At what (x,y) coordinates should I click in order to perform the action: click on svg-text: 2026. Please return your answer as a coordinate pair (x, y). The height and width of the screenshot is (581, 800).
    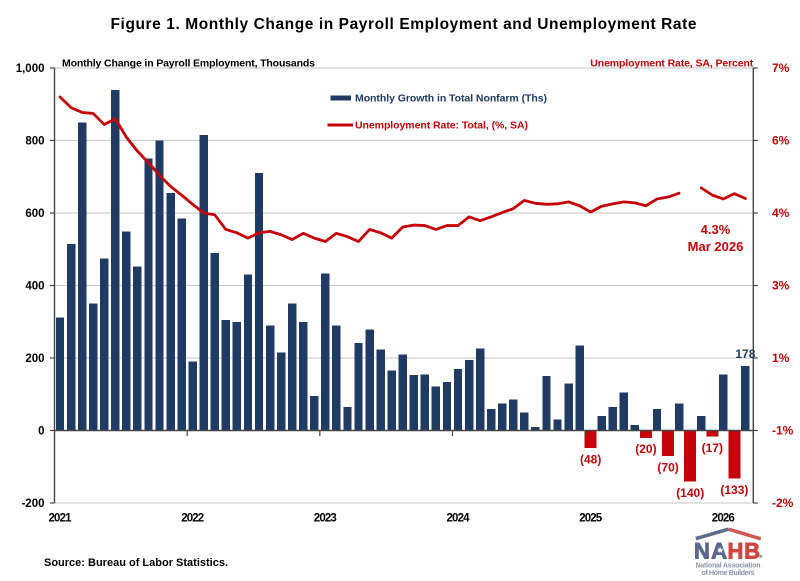
    Looking at the image, I should click on (723, 519).